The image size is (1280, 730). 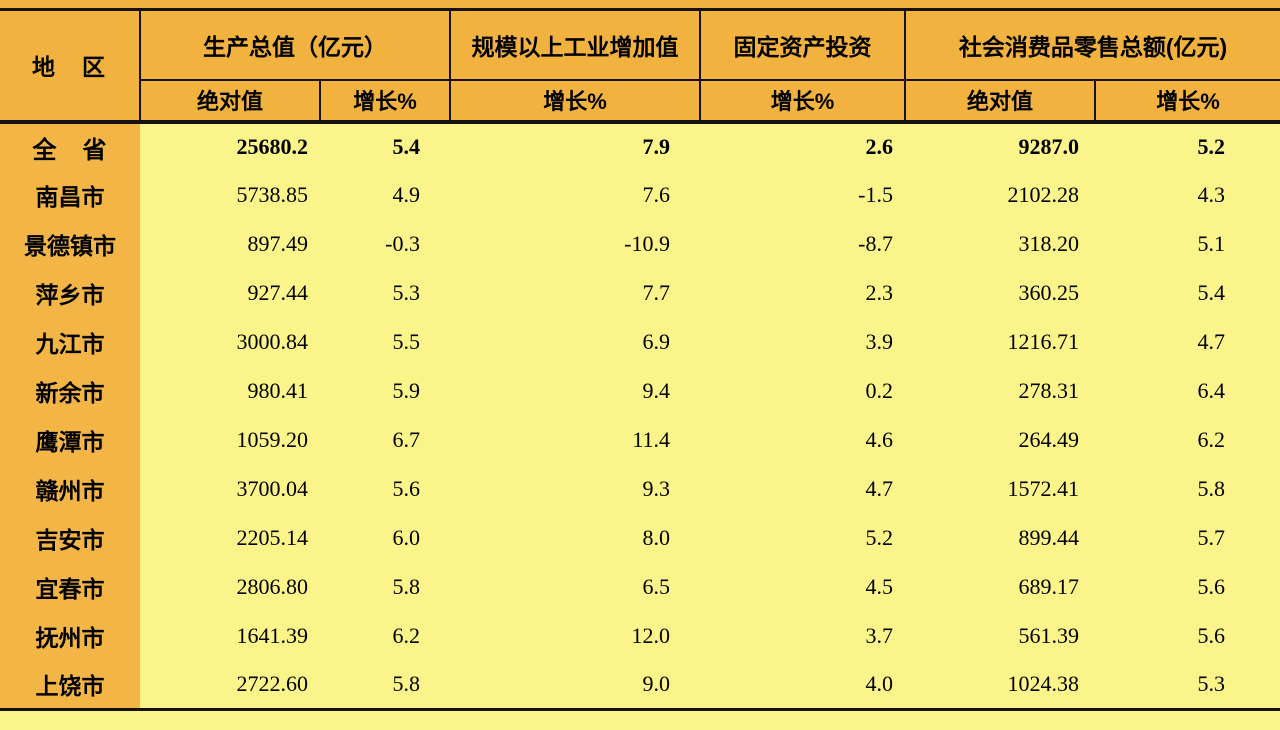 I want to click on retail-absolute-cell: 689.17, so click(x=1049, y=586).